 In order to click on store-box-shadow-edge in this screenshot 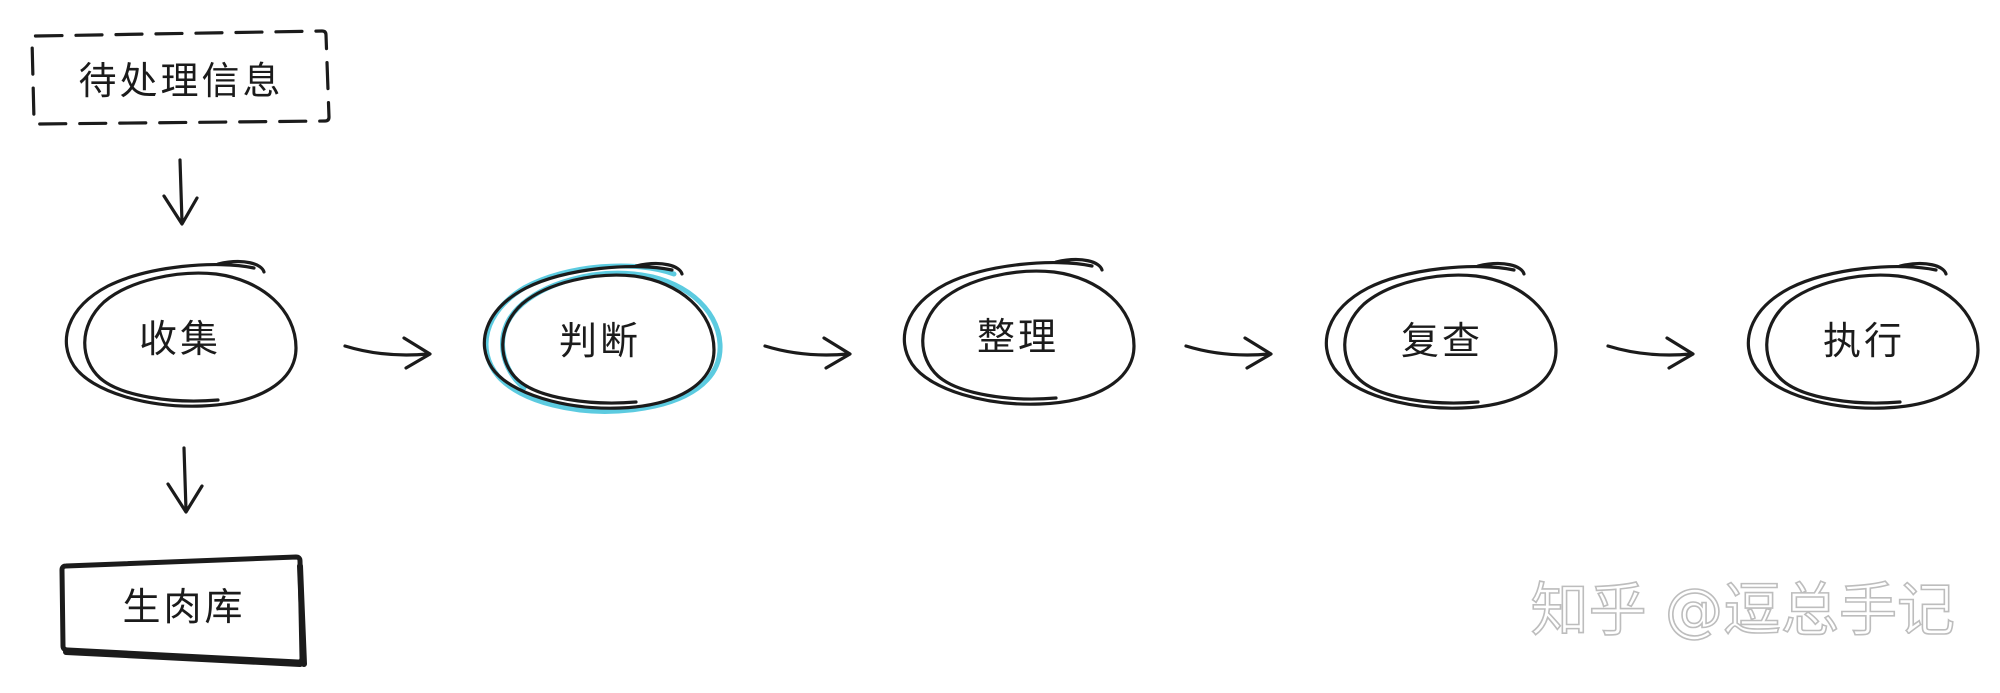, I will do `click(185, 615)`.